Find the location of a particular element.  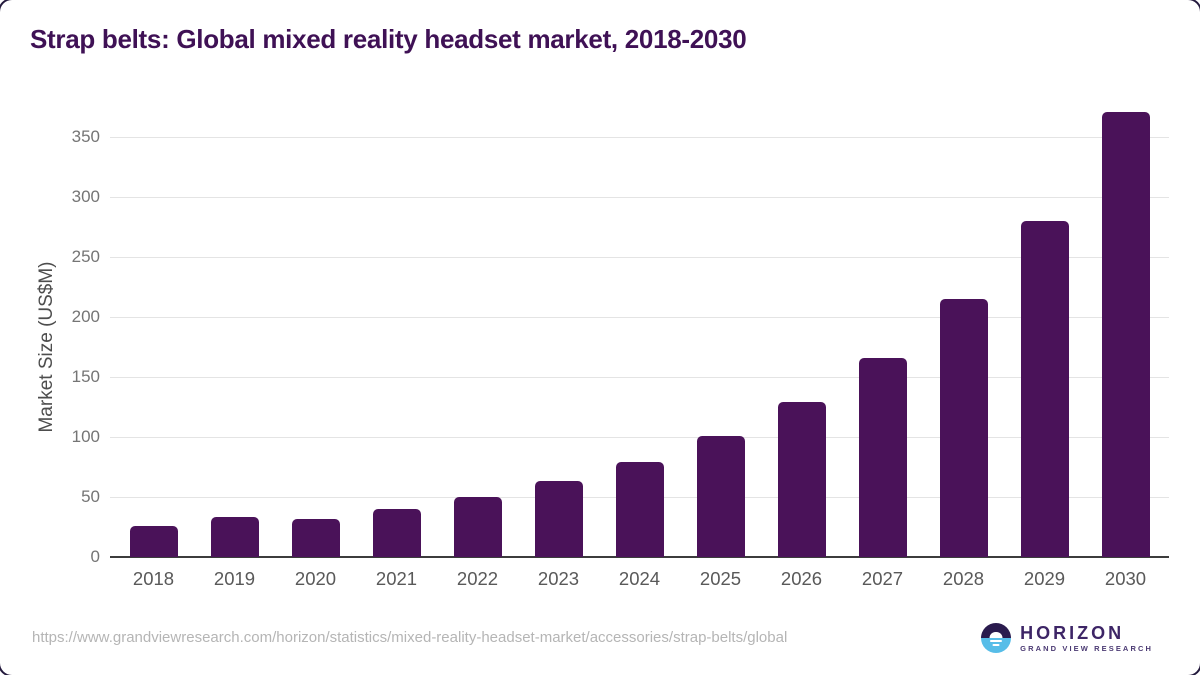

y-tick-label-100: 100 is located at coordinates (85, 436).